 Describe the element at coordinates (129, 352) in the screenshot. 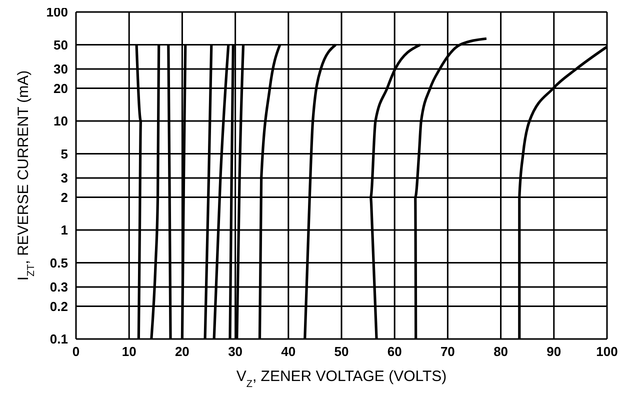

I see `x-tick-label: 10` at that location.